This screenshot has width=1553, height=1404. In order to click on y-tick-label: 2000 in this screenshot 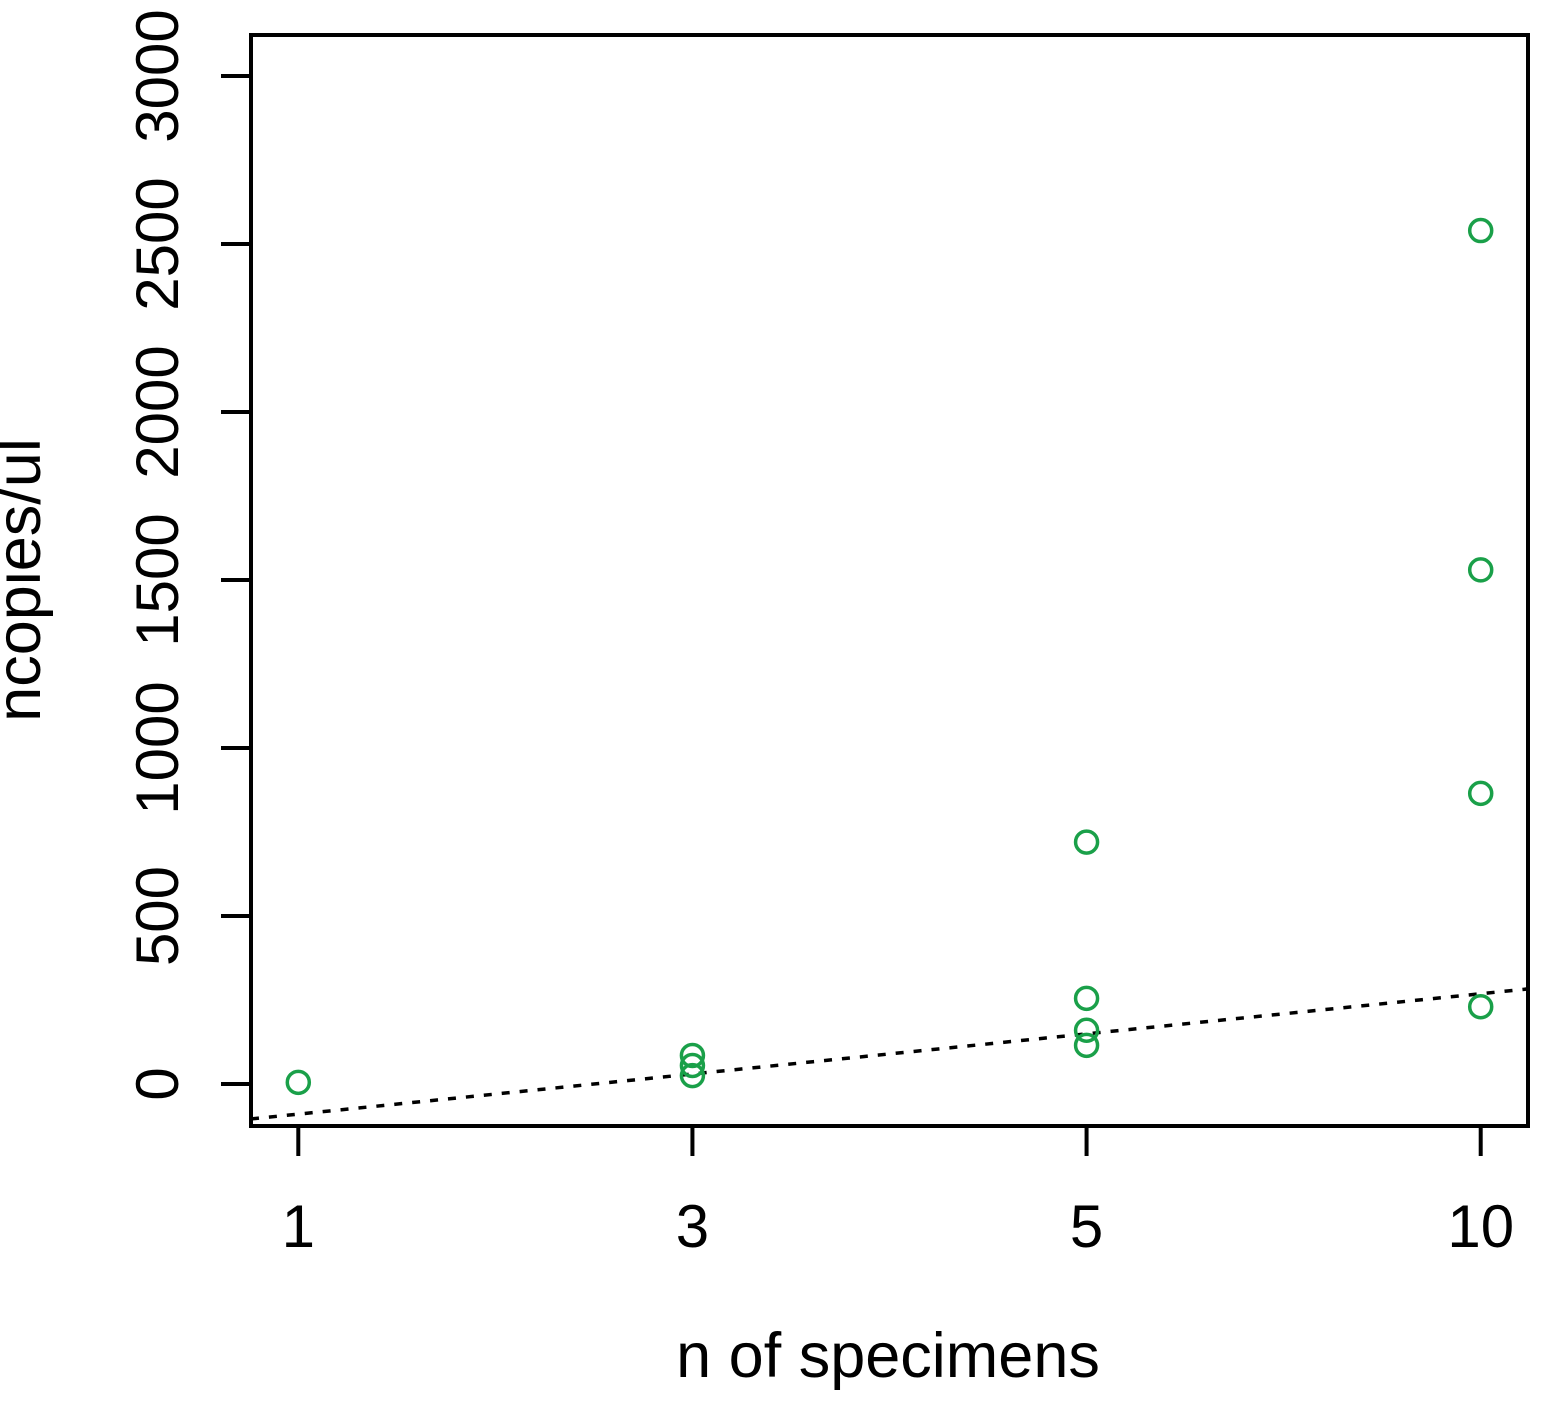, I will do `click(157, 411)`.